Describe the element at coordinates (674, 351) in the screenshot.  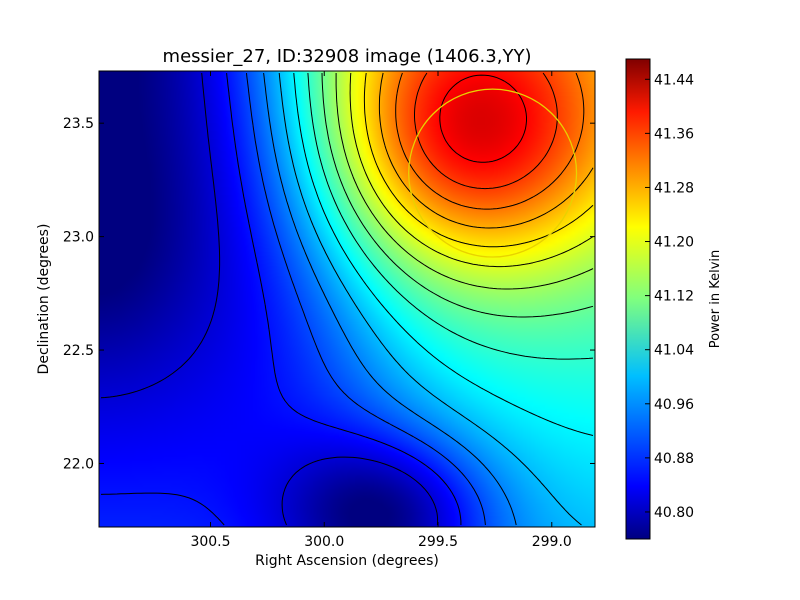
I see `colorbar-tick-label: 41.04` at that location.